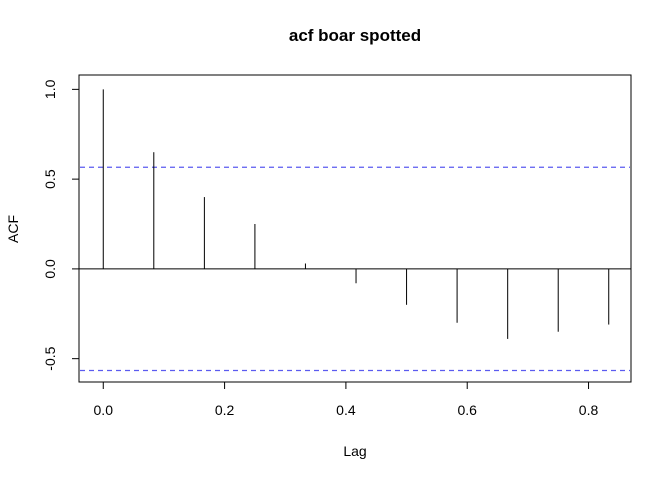 This screenshot has width=672, height=480. Describe the element at coordinates (50, 179) in the screenshot. I see `y-tick-label: 0.5` at that location.